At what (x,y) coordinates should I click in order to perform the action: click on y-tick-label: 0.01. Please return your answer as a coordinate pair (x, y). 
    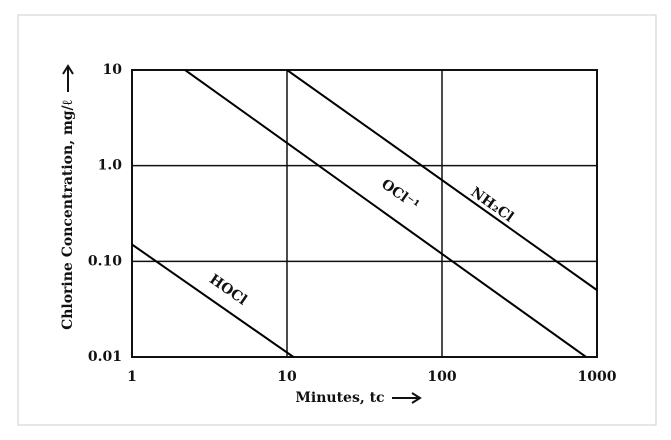
    Looking at the image, I should click on (105, 357).